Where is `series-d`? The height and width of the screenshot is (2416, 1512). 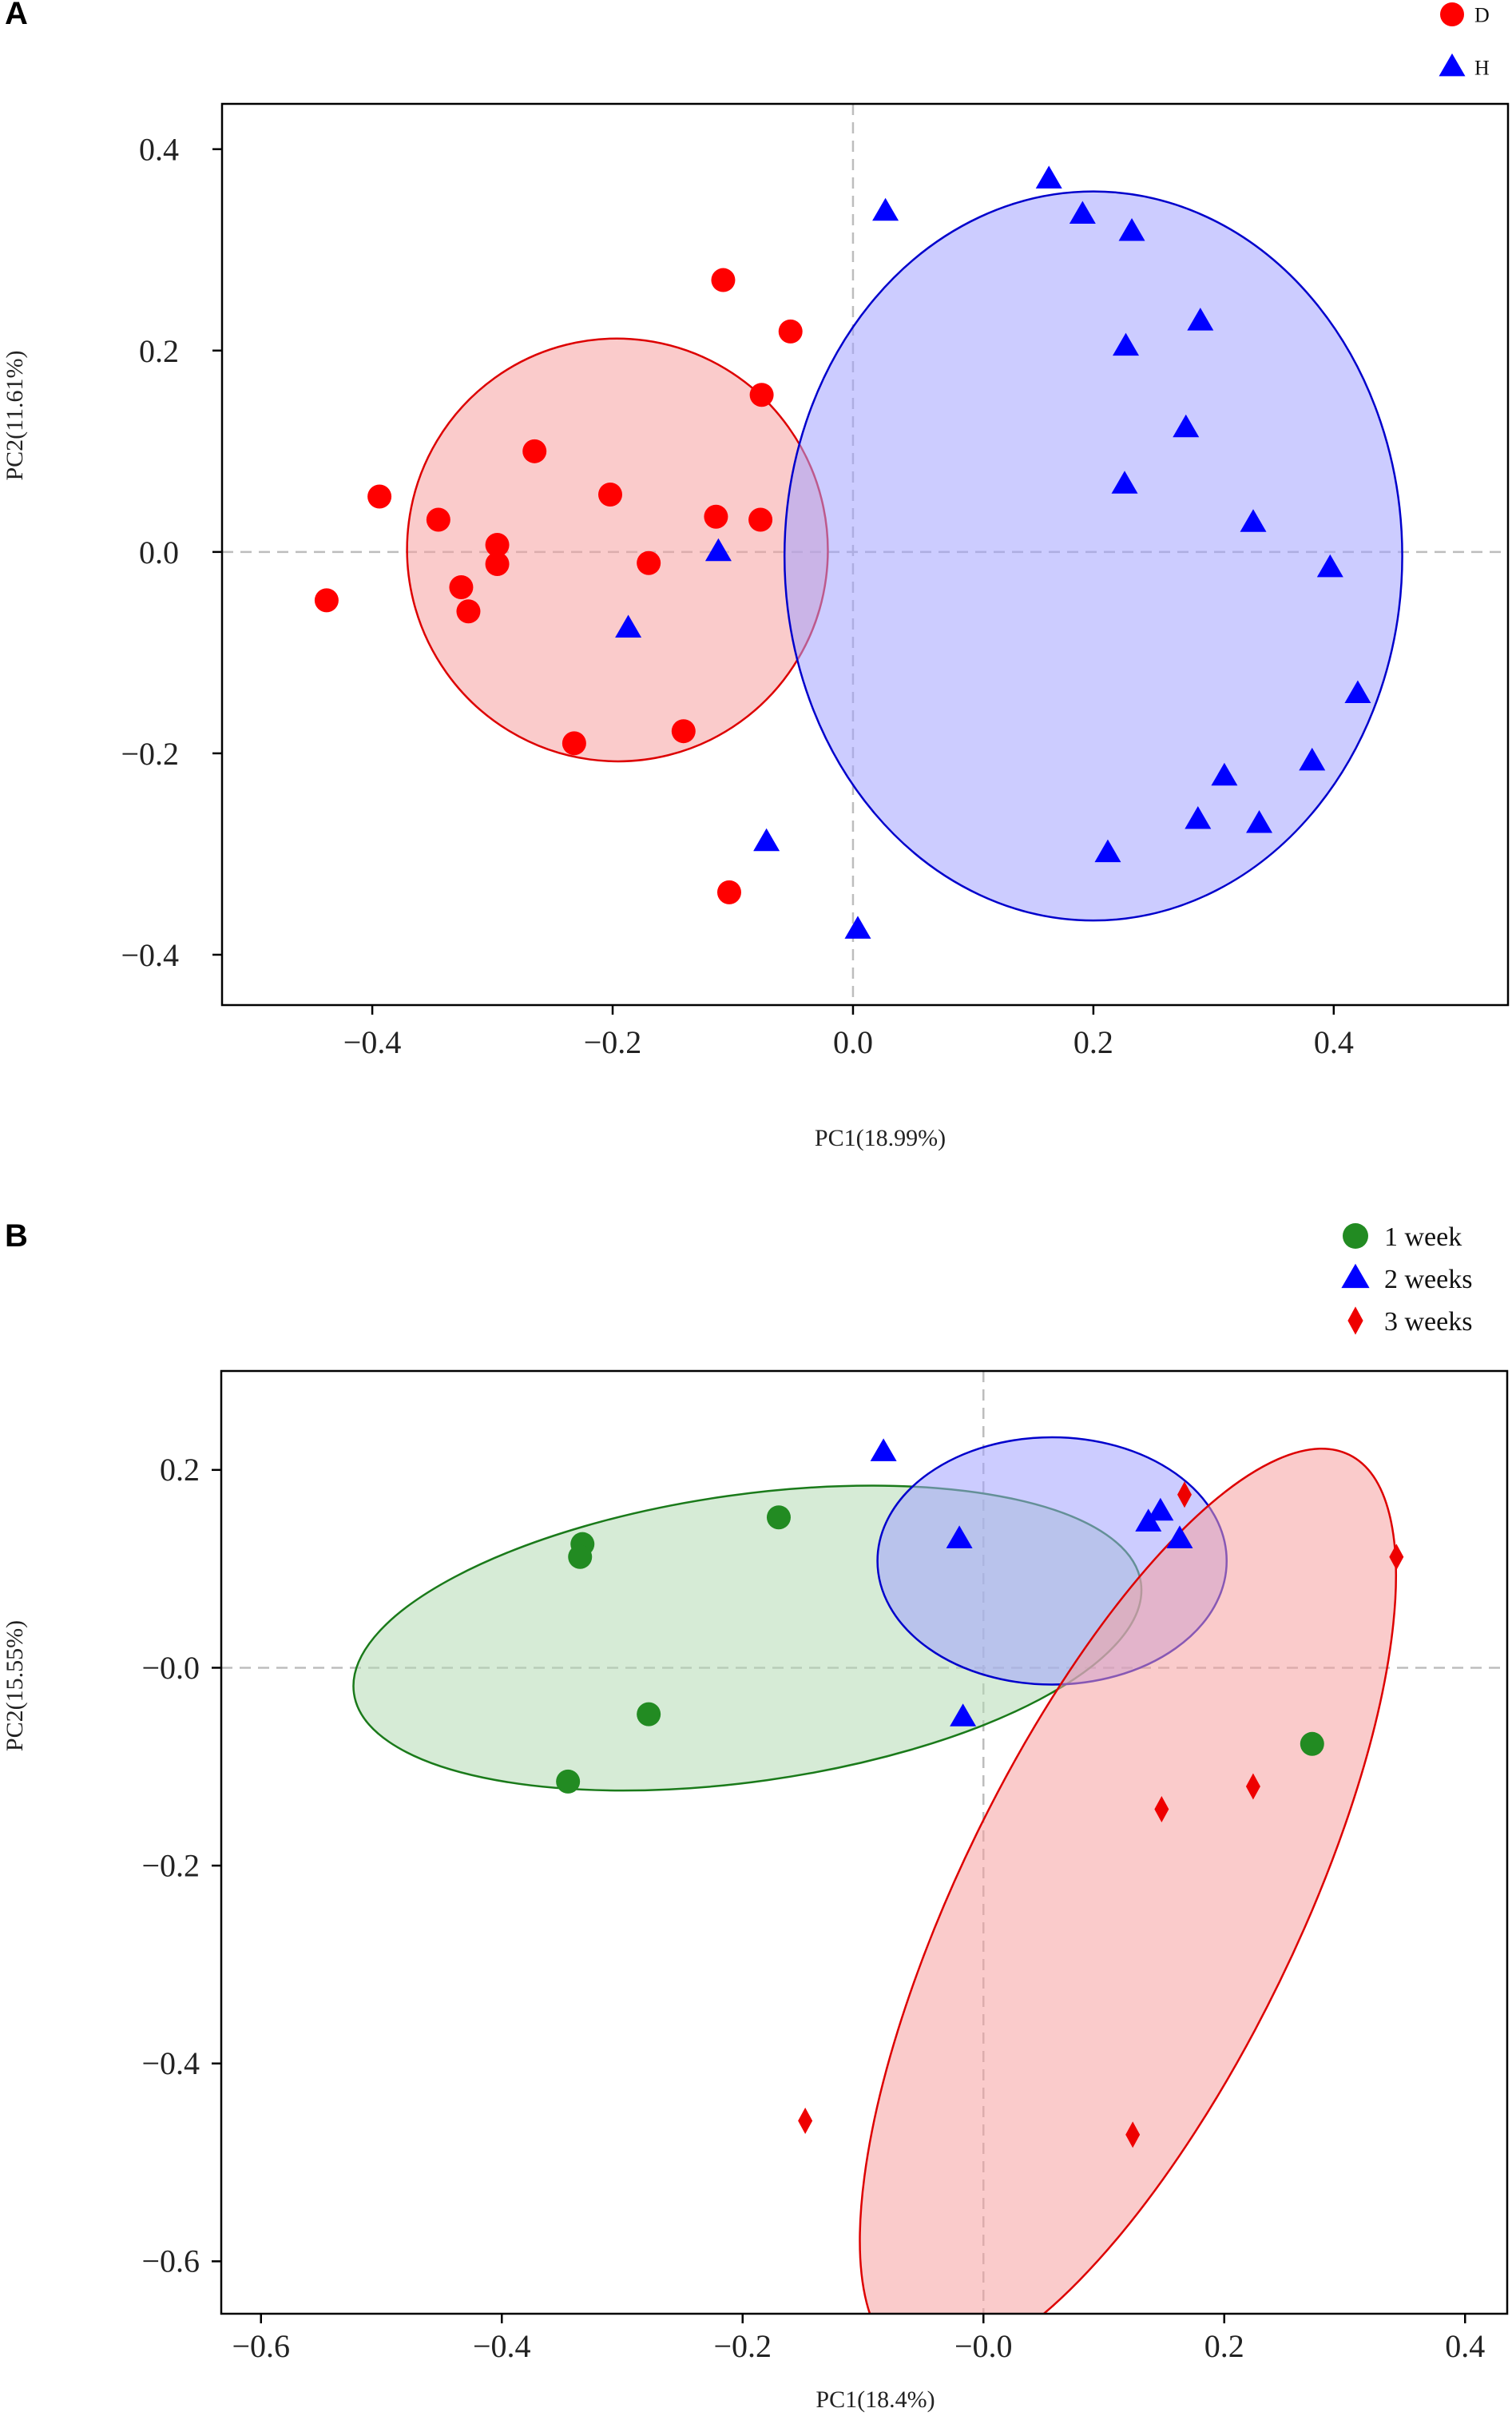
series-d is located at coordinates (558, 586).